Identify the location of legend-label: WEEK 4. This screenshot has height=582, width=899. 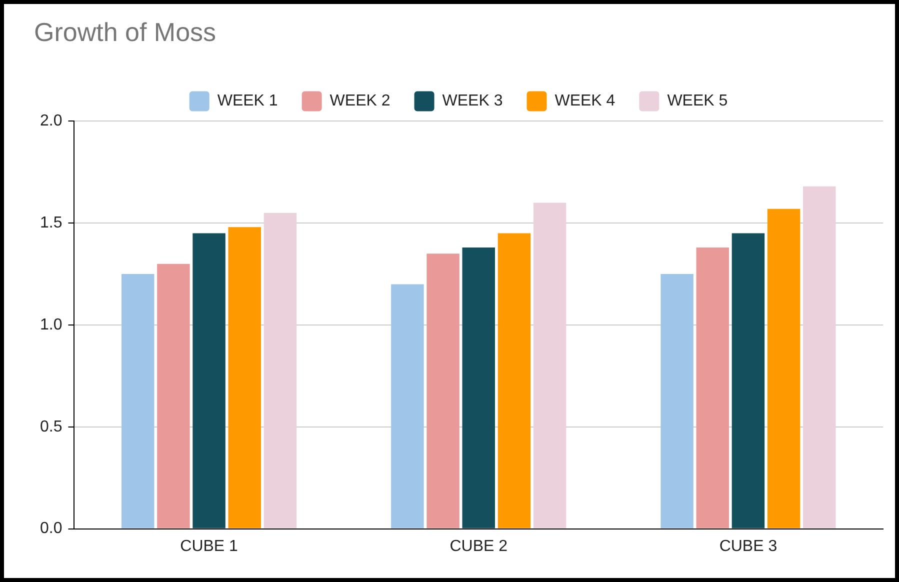
(585, 101).